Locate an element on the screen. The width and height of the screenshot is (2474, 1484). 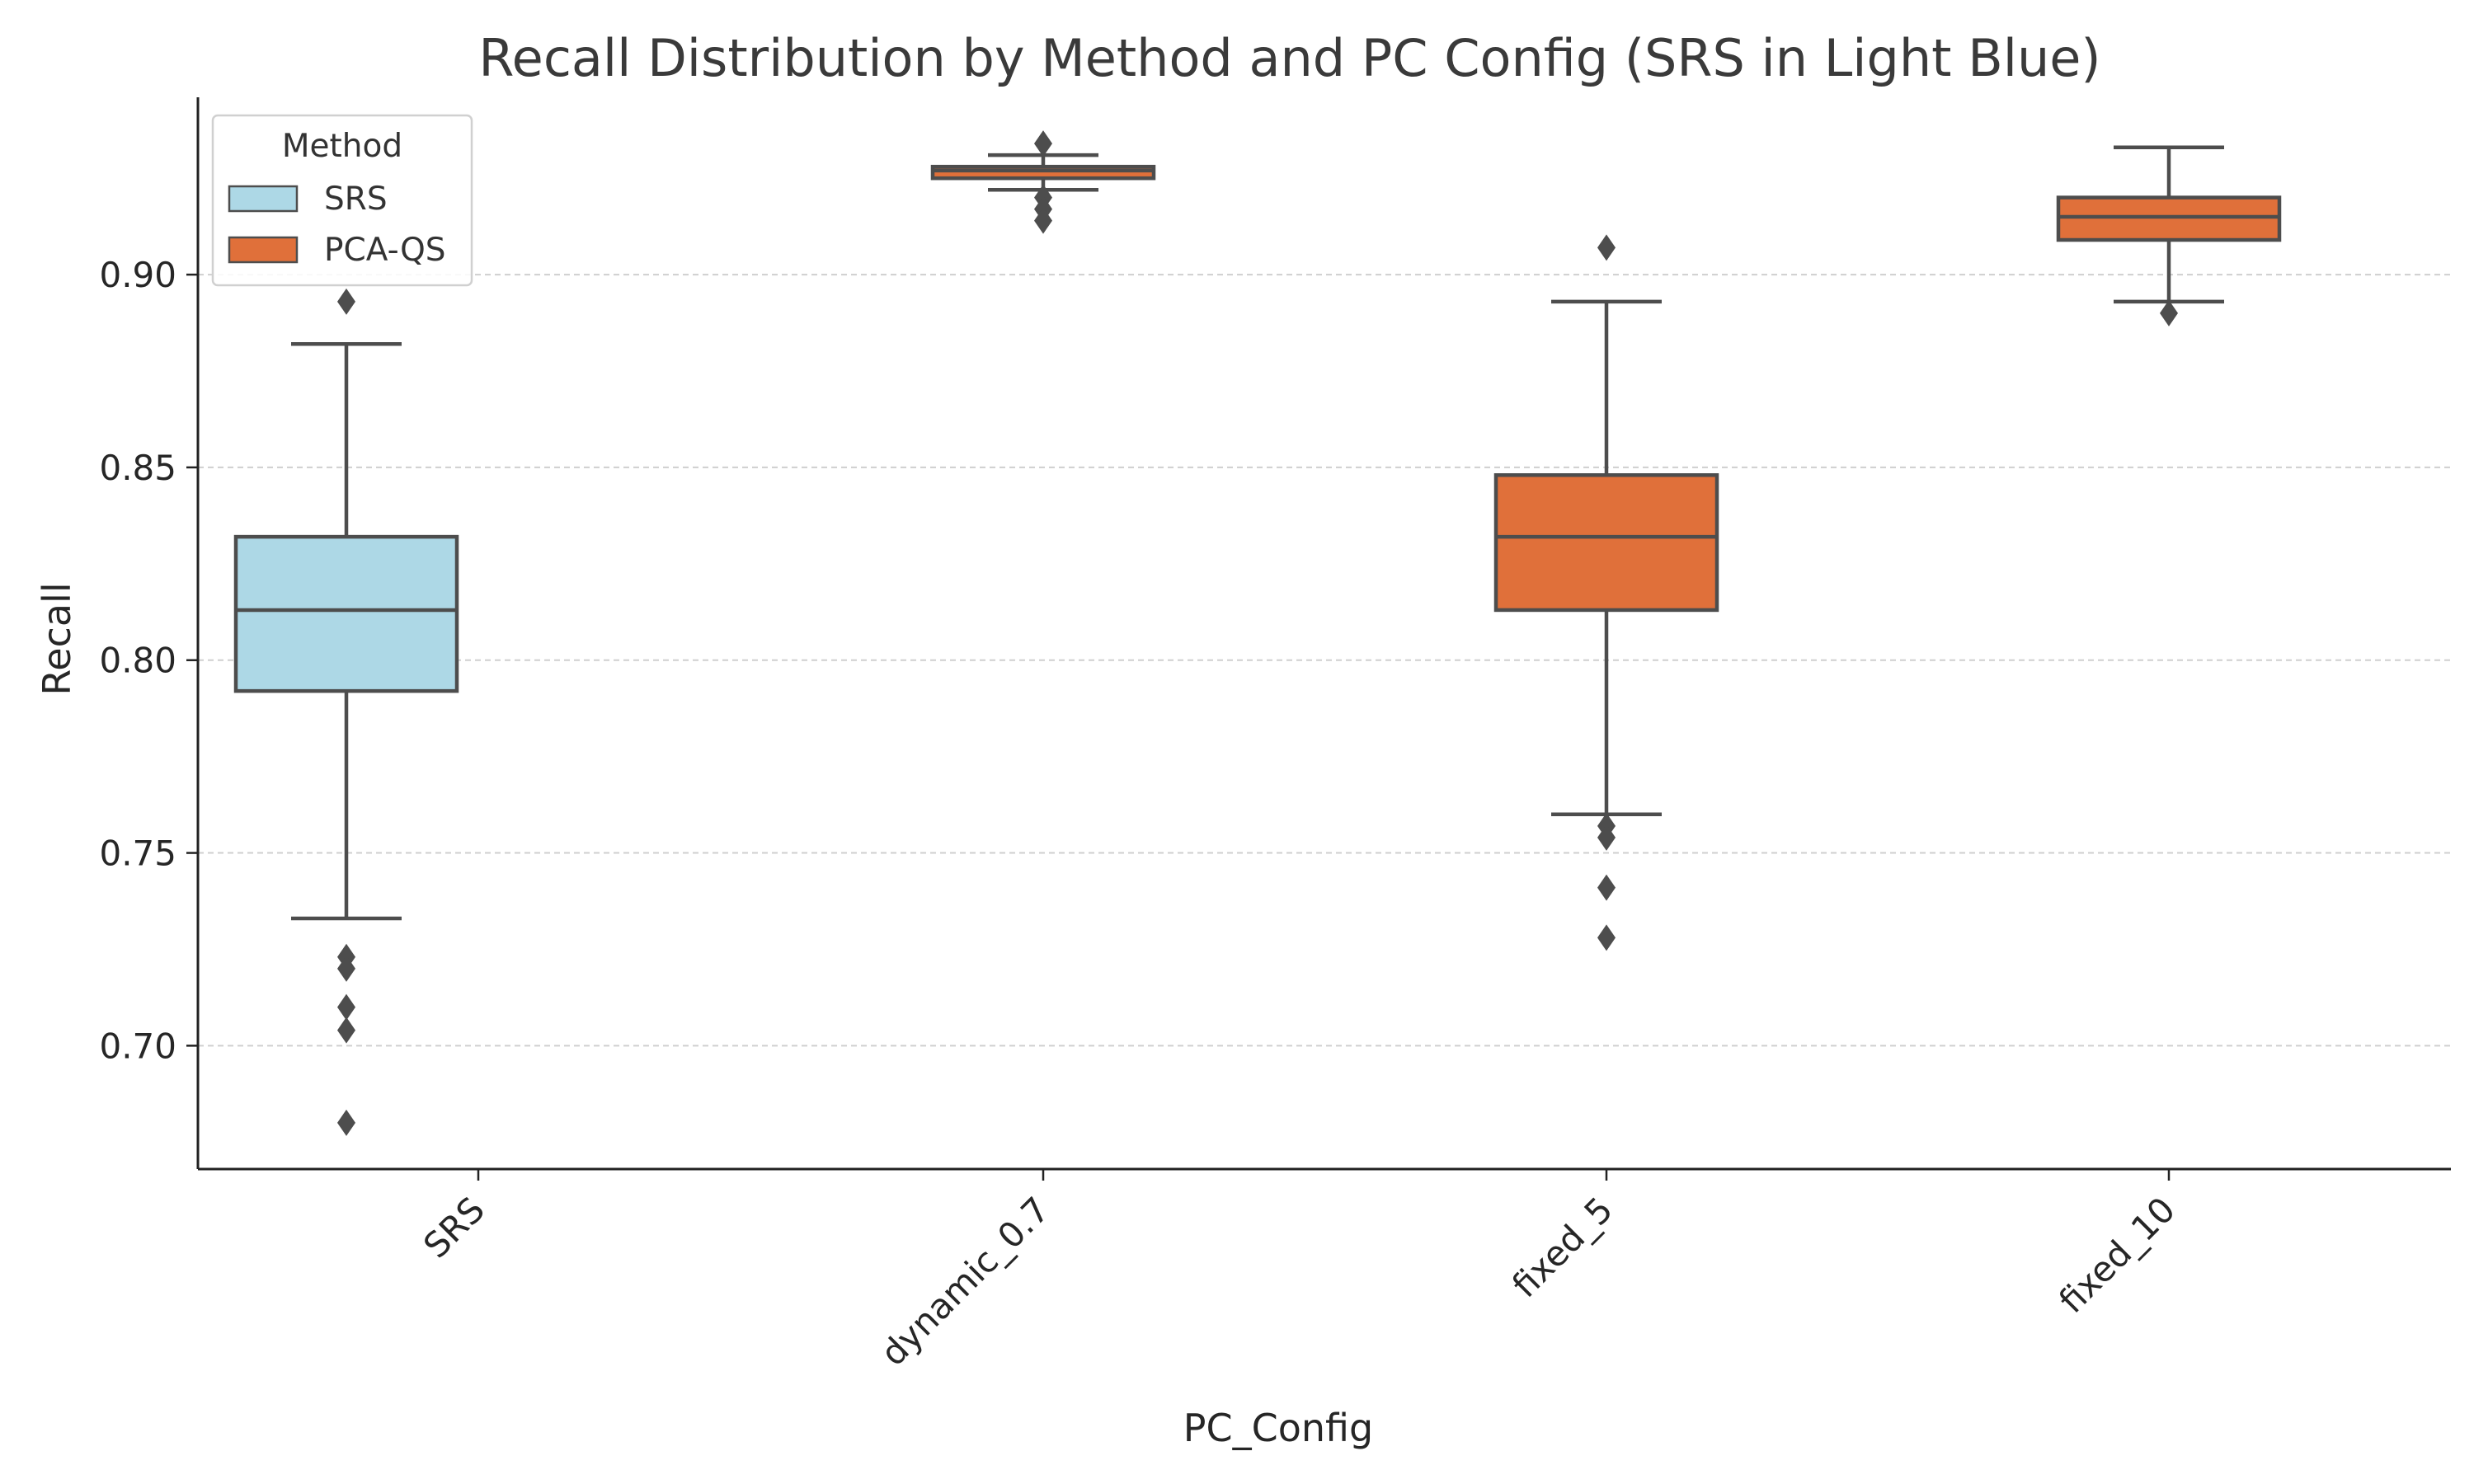
legend-title: Method is located at coordinates (342, 146).